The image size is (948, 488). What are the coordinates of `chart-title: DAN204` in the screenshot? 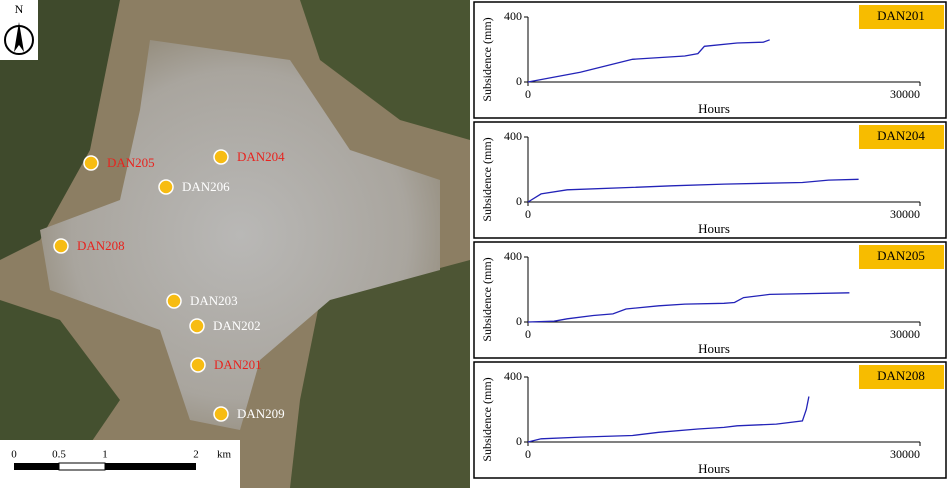 It's located at (901, 135).